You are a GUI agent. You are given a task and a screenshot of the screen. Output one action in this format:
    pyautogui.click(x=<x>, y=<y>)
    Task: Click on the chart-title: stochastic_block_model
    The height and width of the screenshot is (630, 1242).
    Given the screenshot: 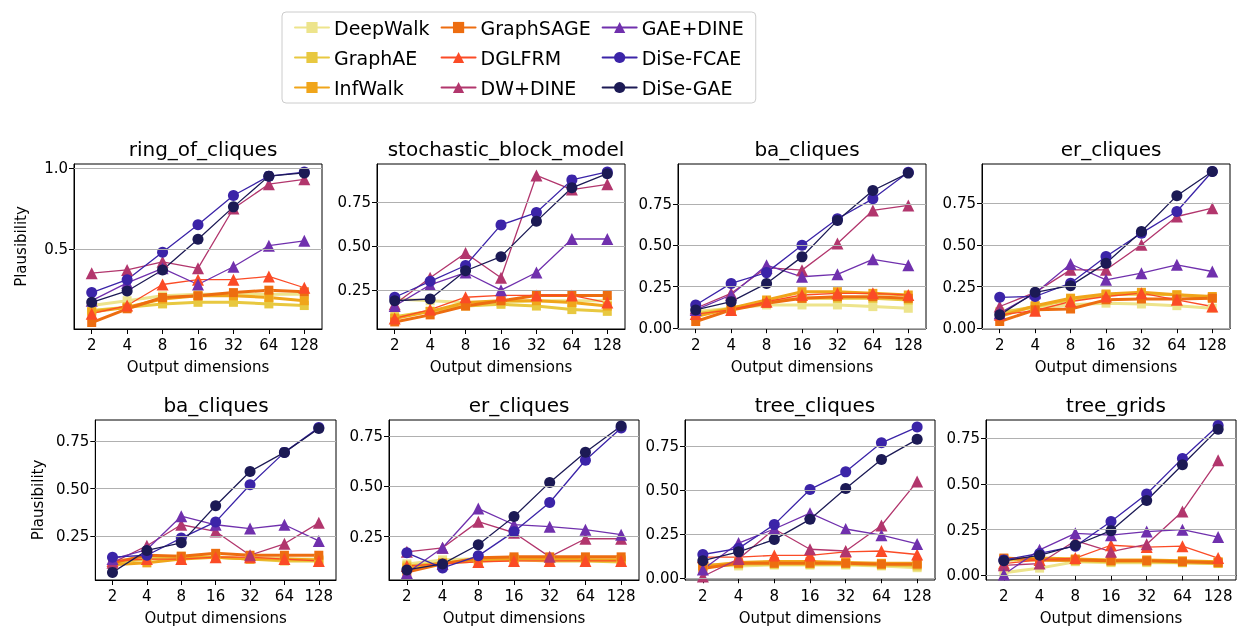 What is the action you would take?
    pyautogui.click(x=506, y=149)
    